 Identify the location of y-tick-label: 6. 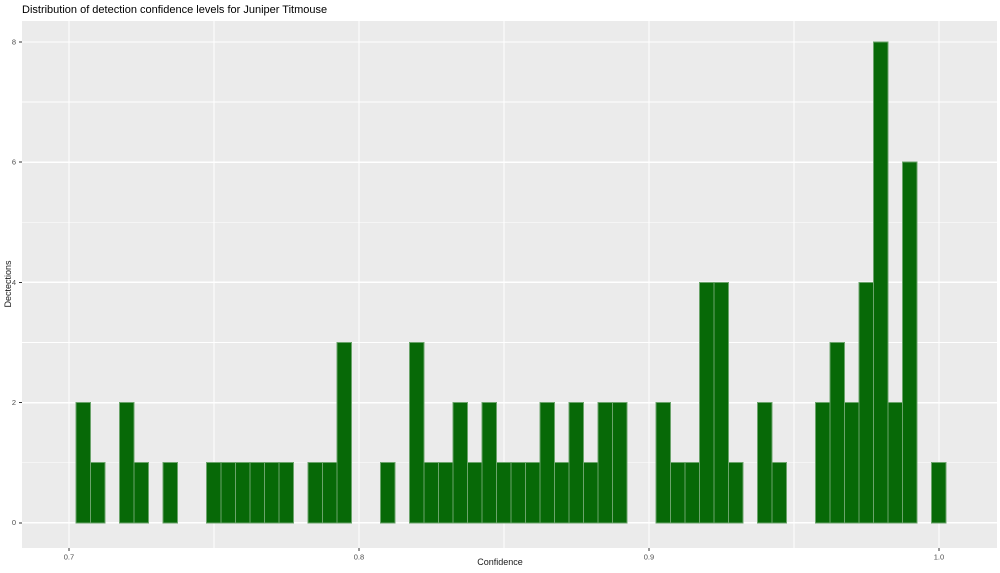
(14, 162).